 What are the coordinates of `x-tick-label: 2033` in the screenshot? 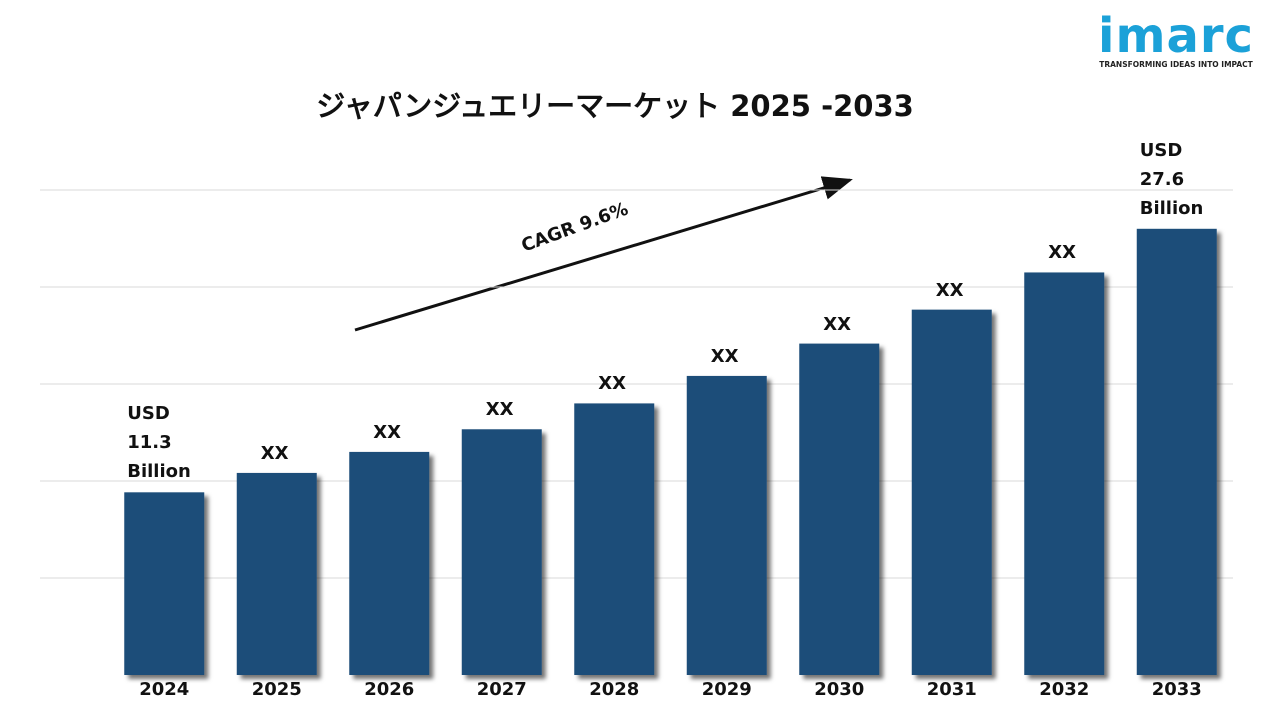 It's located at (1177, 689).